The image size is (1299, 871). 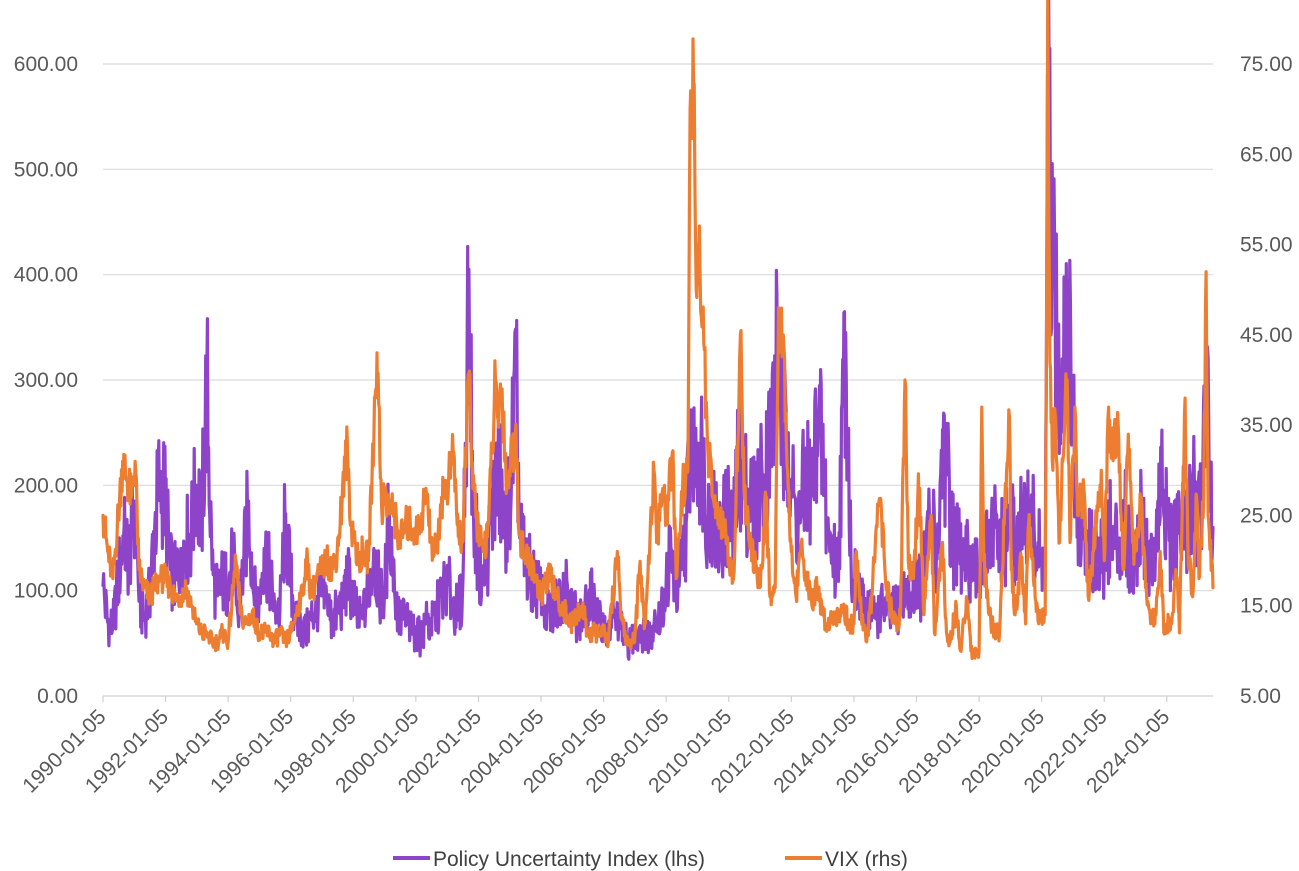 What do you see at coordinates (1266, 380) in the screenshot?
I see `right-y-axis: 5.00 15.00 25.00 35.00 45.00 55.00 65.00 75.00` at bounding box center [1266, 380].